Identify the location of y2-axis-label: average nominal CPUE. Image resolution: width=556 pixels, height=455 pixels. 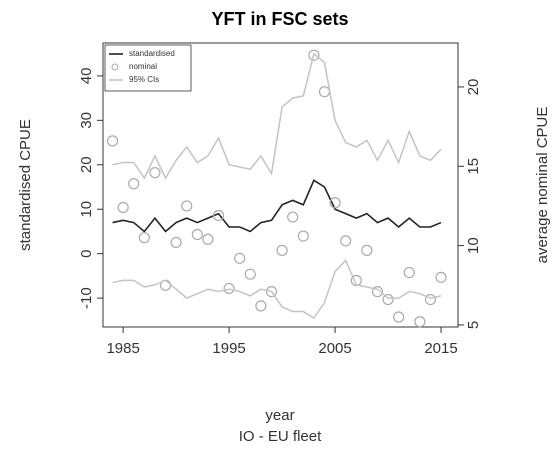
(542, 185).